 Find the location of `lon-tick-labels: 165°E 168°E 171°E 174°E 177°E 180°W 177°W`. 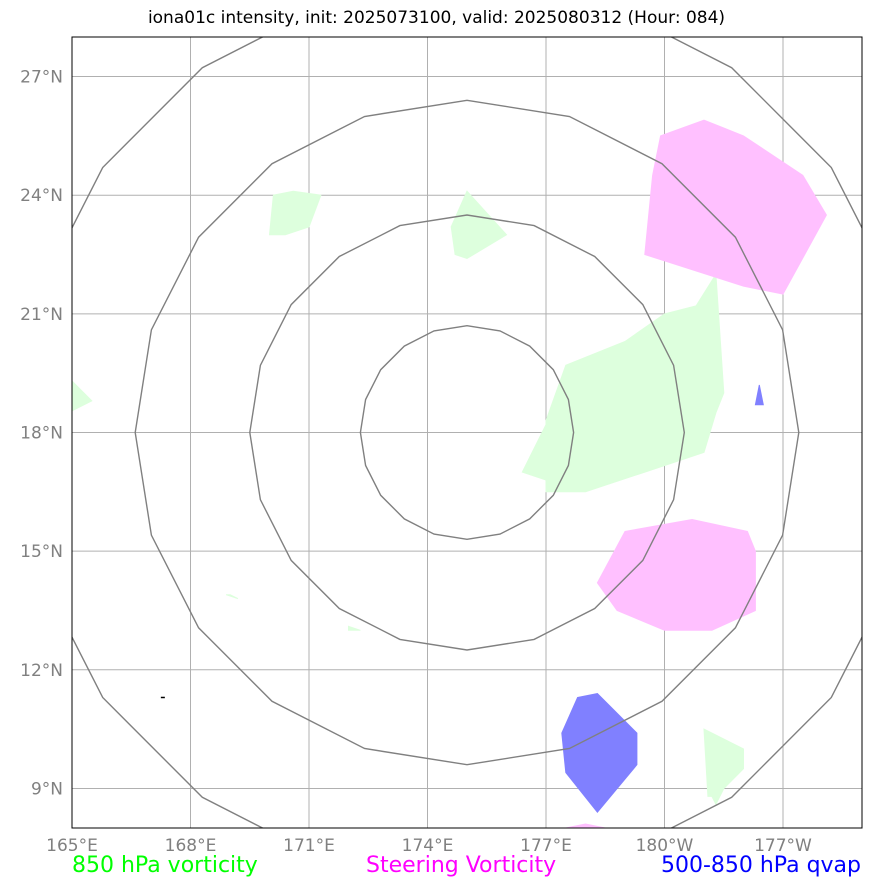

lon-tick-labels: 165°E 168°E 171°E 174°E 177°E 180°W 177°W is located at coordinates (429, 846).